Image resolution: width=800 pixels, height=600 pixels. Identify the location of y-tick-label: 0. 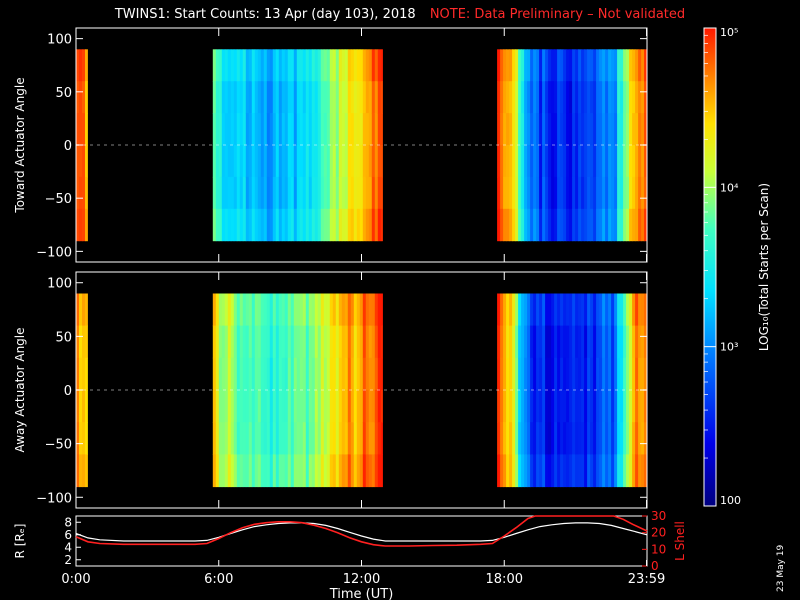
(68, 146).